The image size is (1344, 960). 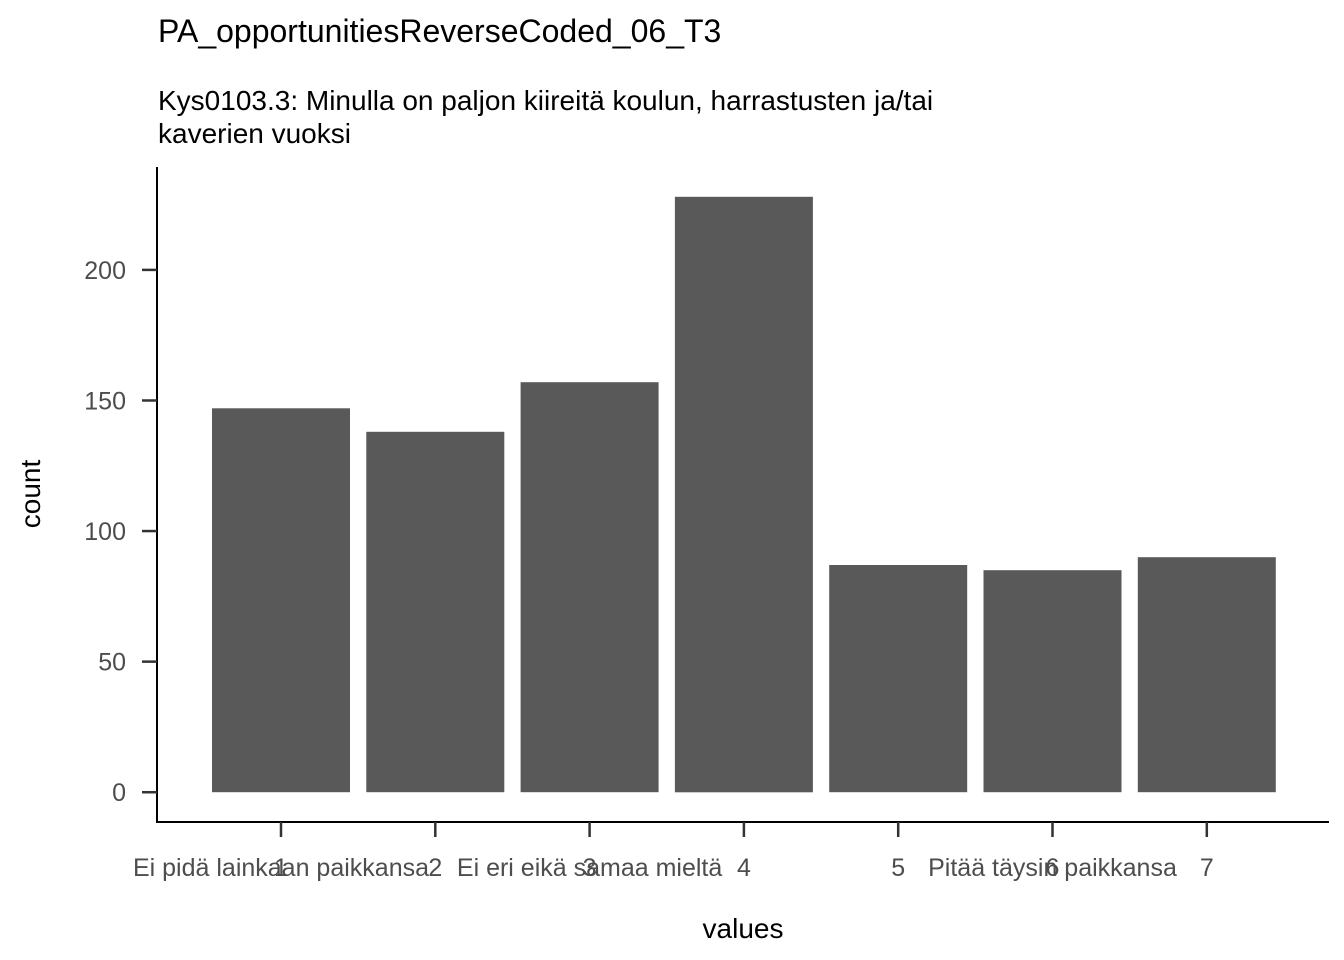 I want to click on chart-subtitle-line-2: kaverien vuoksi, so click(x=254, y=133).